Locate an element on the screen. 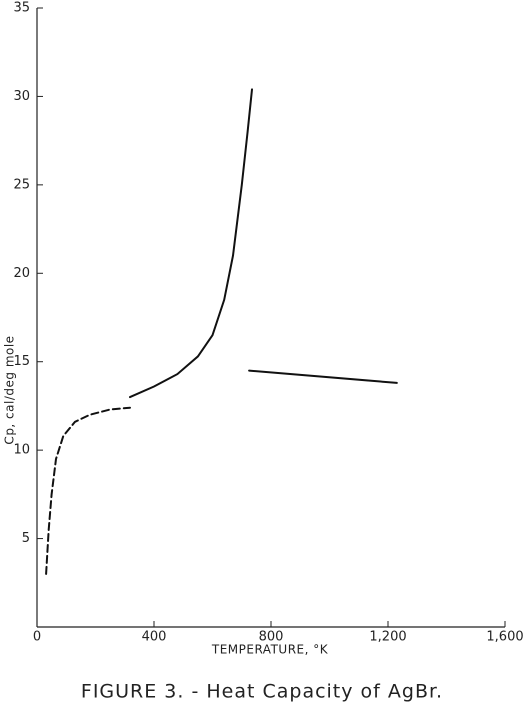 This screenshot has width=524, height=716. y-tick-label: 10 is located at coordinates (21, 450).